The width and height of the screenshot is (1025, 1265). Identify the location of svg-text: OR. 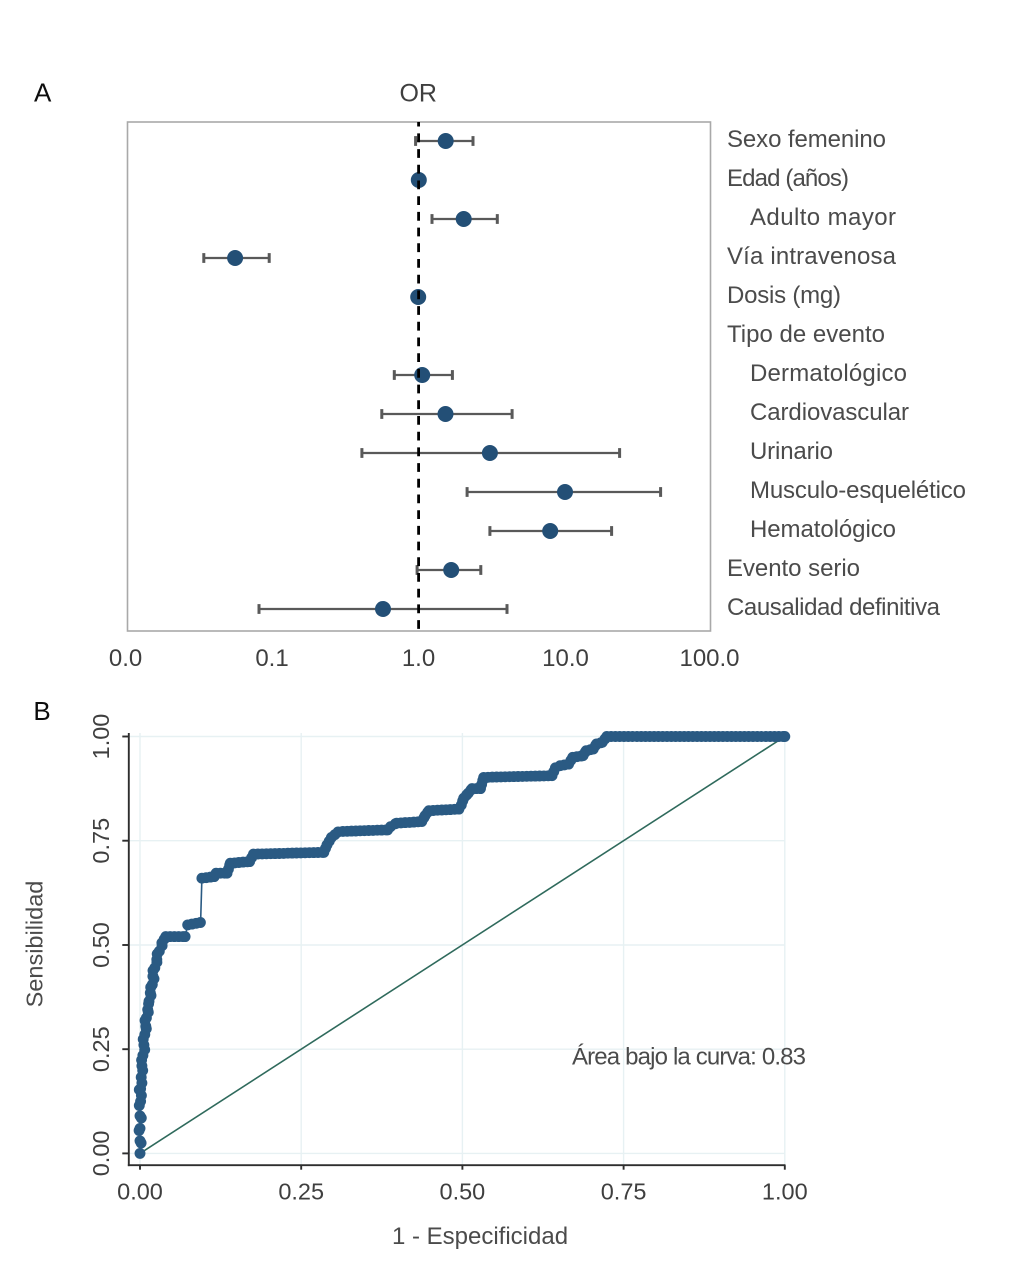
(418, 94).